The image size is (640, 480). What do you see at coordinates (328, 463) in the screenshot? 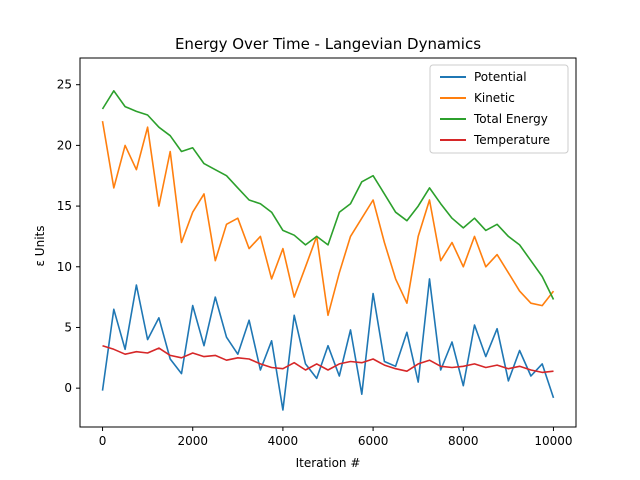
I see `x-axis-label: Iteration #` at bounding box center [328, 463].